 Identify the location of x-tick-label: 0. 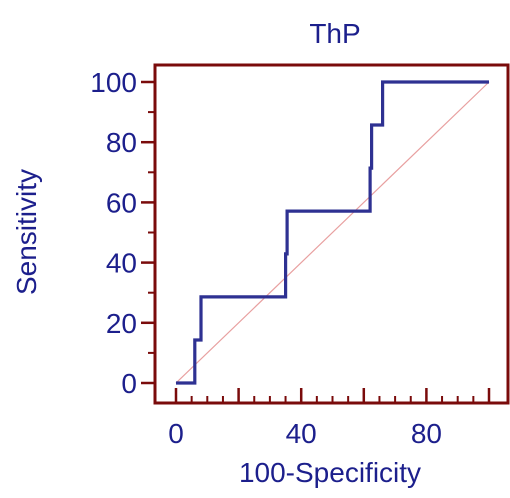
(176, 433).